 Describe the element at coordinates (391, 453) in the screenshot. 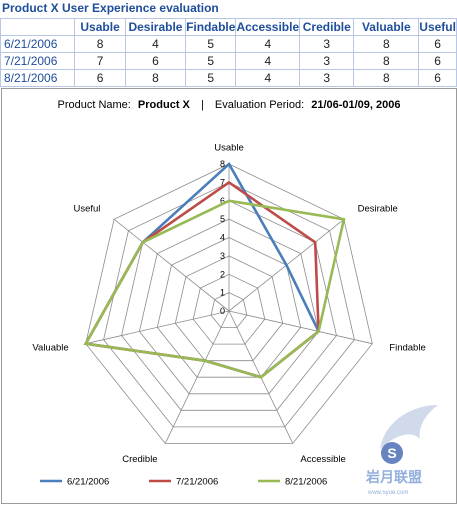

I see `svg-text: S` at that location.